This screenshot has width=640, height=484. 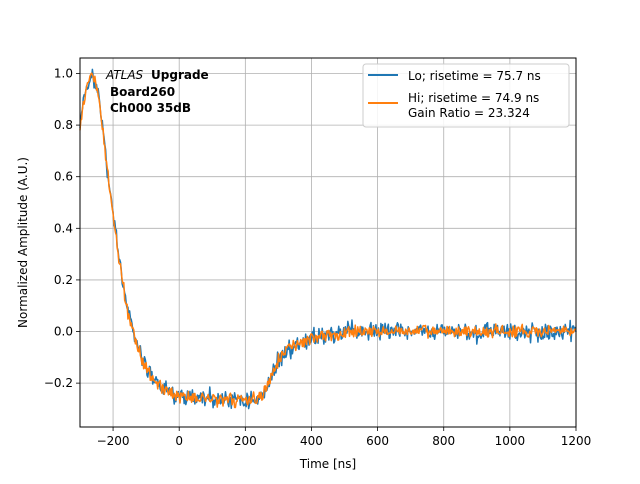 What do you see at coordinates (63, 177) in the screenshot?
I see `y-tick-label: 0.6` at bounding box center [63, 177].